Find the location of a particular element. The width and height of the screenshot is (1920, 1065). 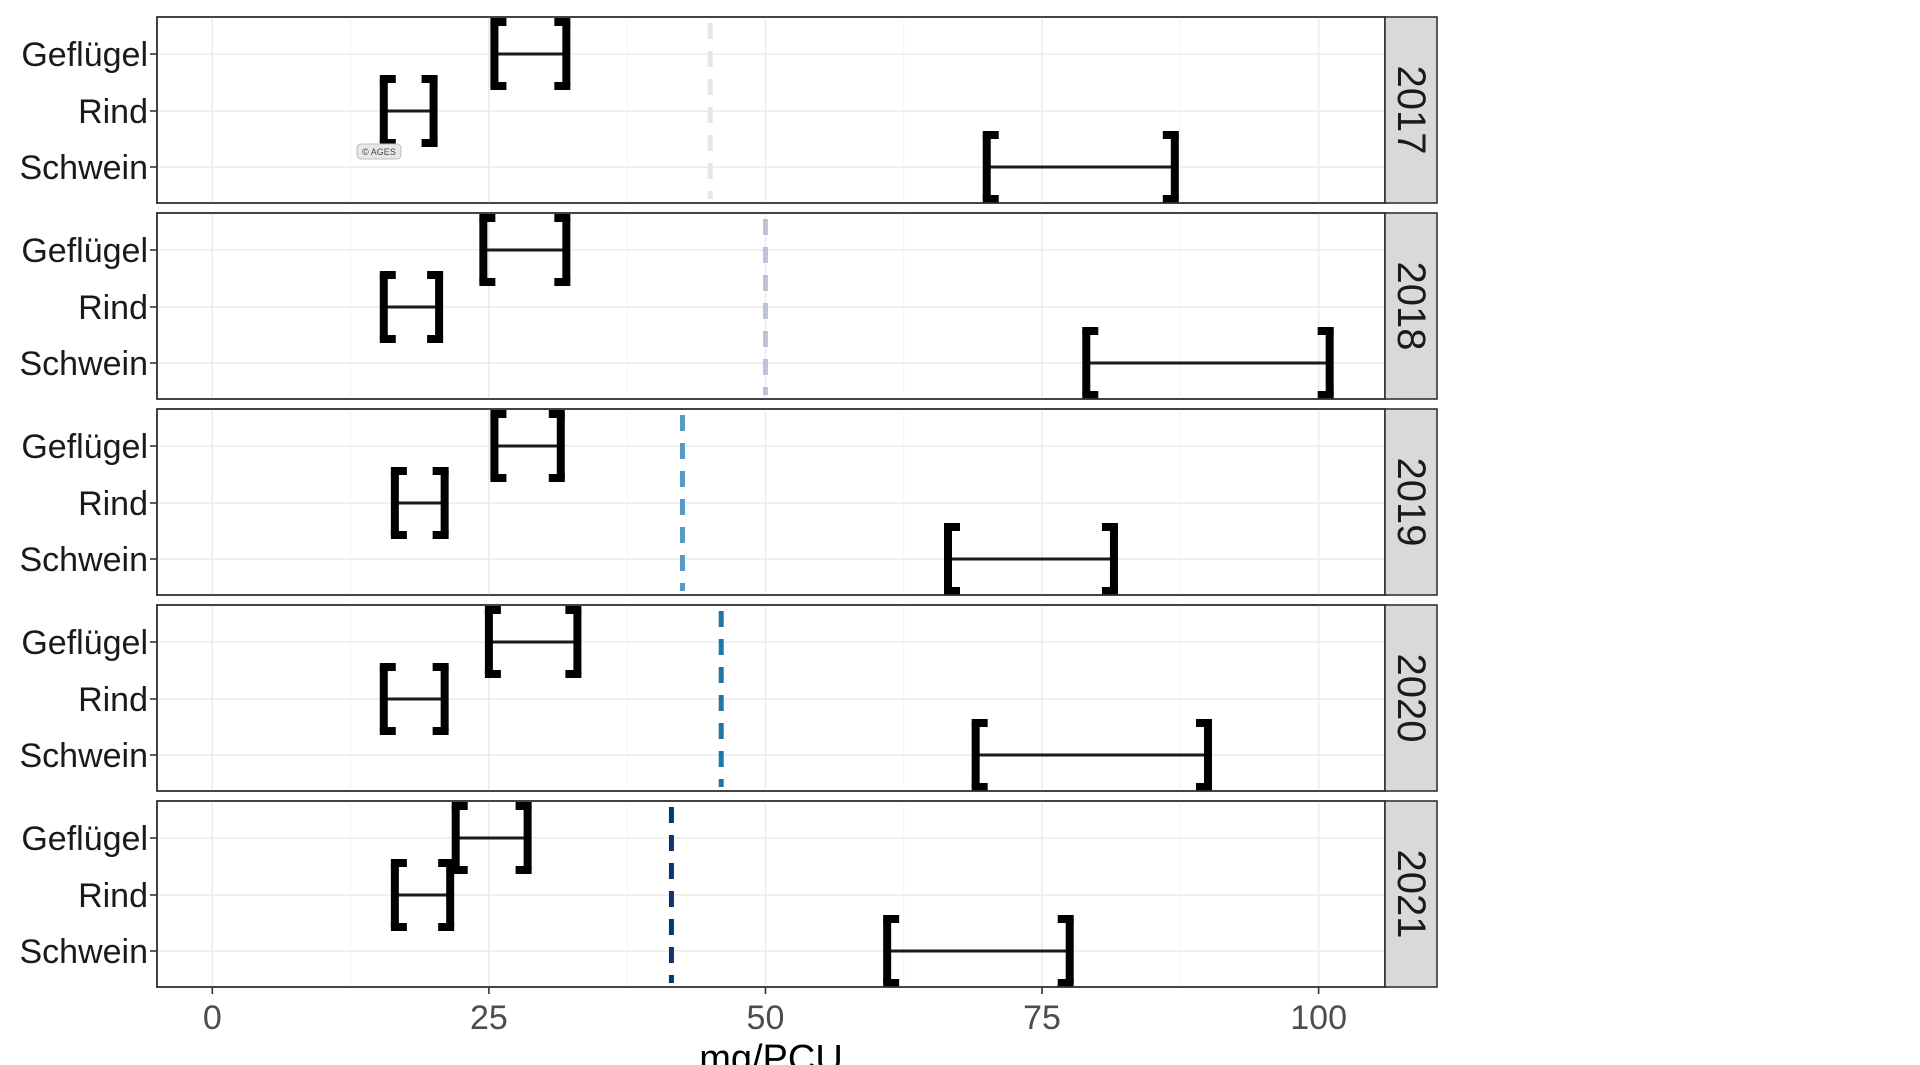

panel-2018 is located at coordinates (771, 306).